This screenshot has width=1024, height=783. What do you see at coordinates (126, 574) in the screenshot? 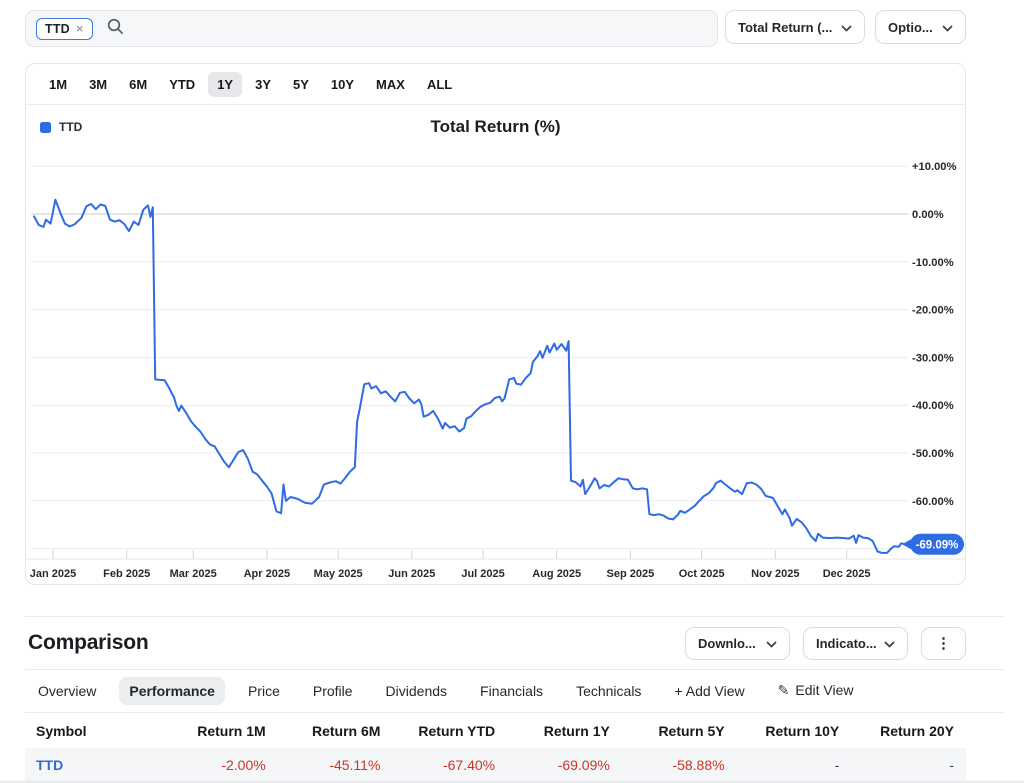
I see `x-axis-label: Feb 2025` at bounding box center [126, 574].